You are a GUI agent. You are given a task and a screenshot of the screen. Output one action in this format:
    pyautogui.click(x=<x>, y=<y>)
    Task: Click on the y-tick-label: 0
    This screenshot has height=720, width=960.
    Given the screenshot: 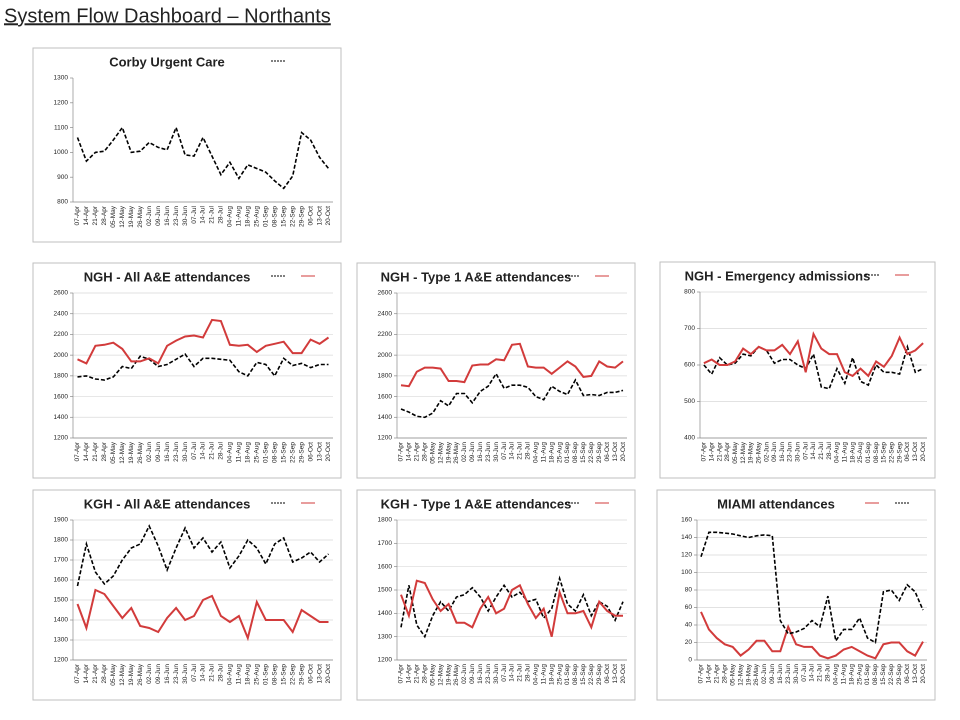 What is the action you would take?
    pyautogui.click(x=690, y=660)
    